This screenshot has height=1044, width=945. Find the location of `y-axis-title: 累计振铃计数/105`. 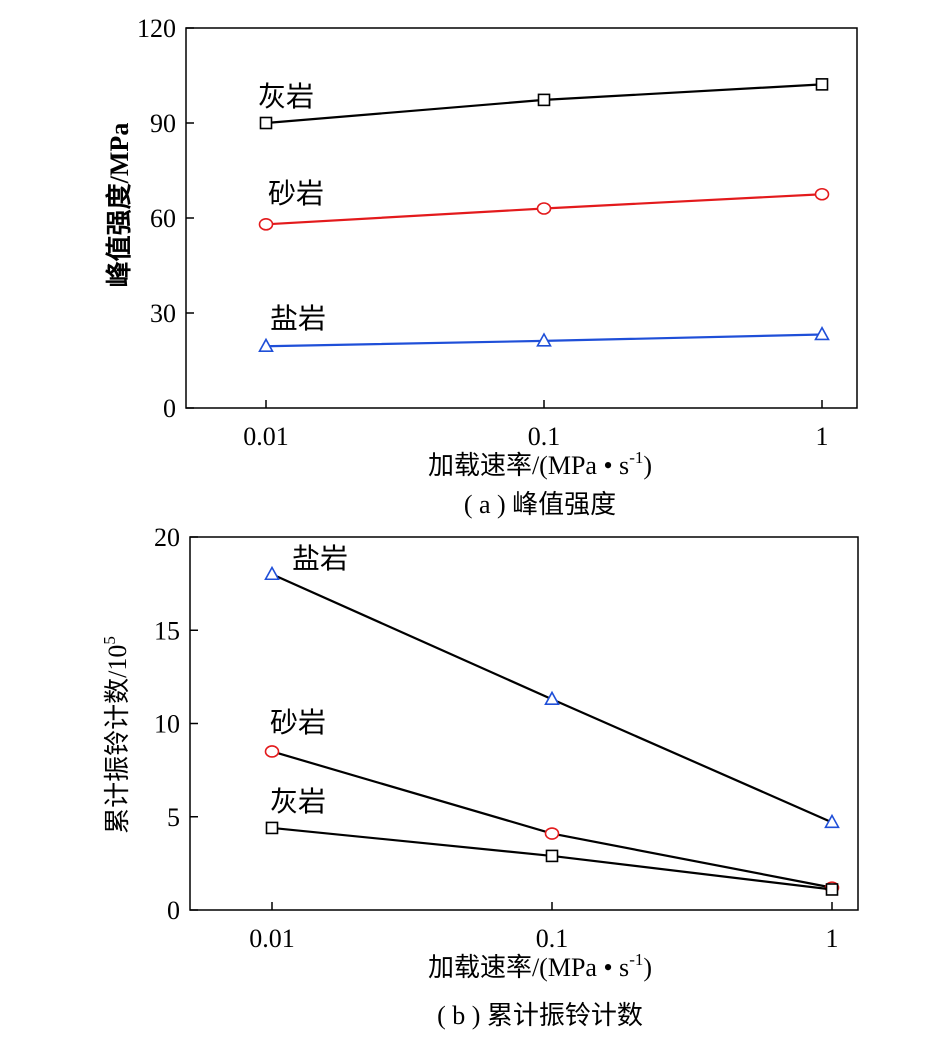

y-axis-title: 累计振铃计数/105 is located at coordinates (116, 735).